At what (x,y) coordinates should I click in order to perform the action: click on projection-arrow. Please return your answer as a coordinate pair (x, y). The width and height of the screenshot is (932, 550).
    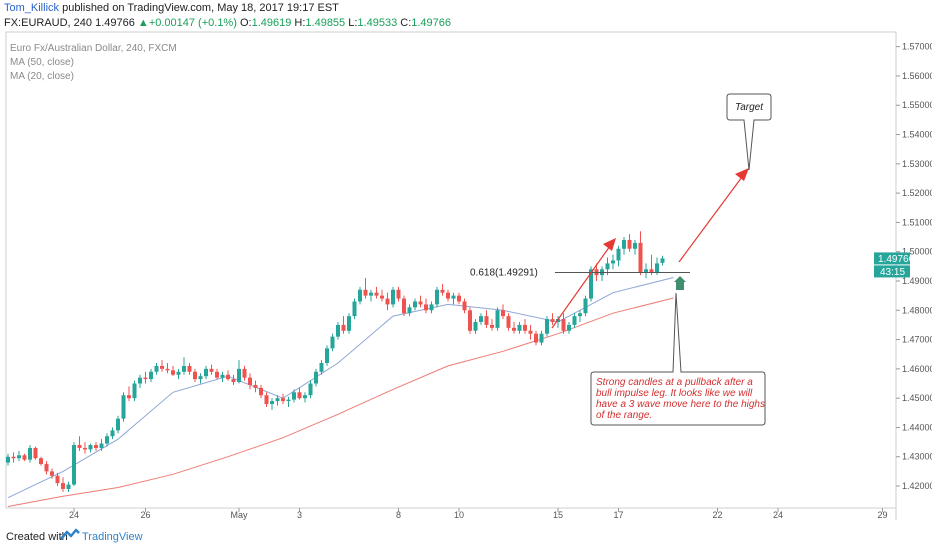
    Looking at the image, I should click on (710, 219).